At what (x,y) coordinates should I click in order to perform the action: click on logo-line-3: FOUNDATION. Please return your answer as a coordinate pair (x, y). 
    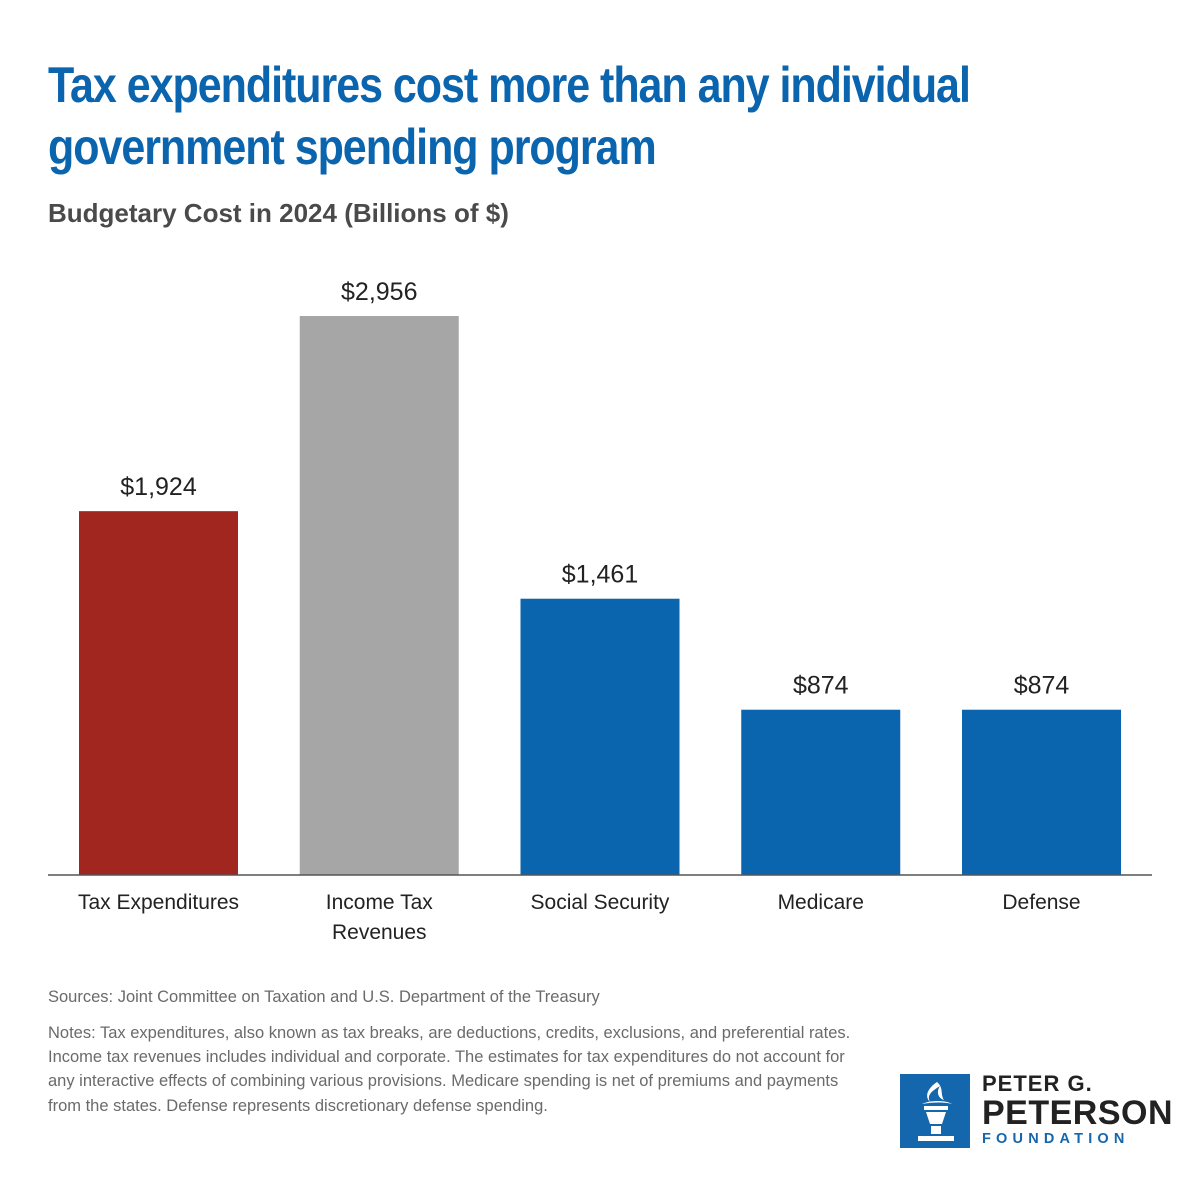
    Looking at the image, I should click on (1056, 1139).